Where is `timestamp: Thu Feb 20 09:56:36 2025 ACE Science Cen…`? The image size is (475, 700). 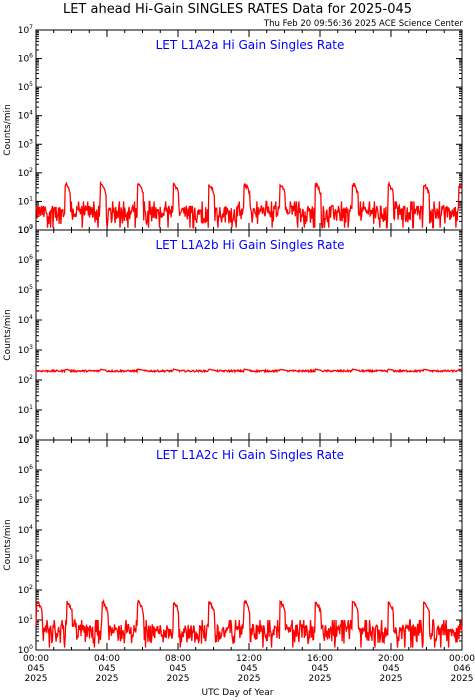
timestamp: Thu Feb 20 09:56:36 2025 ACE Science Cen… is located at coordinates (363, 24).